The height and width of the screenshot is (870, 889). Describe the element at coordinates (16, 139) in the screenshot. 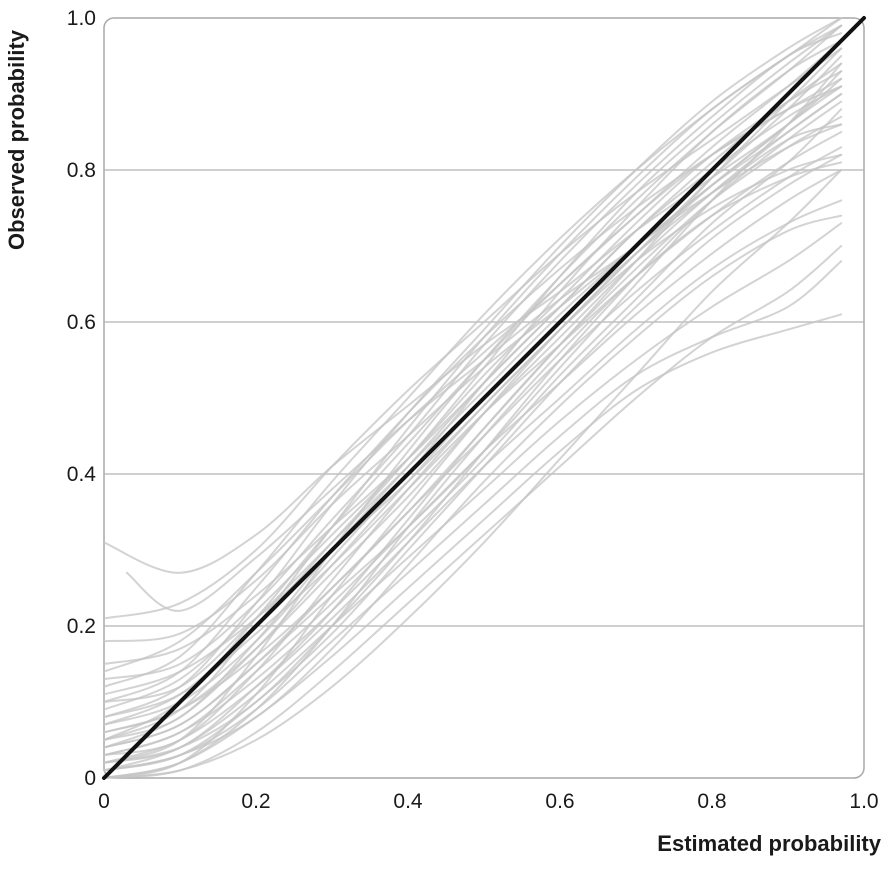

I see `y-axis-title: Observed probability` at that location.